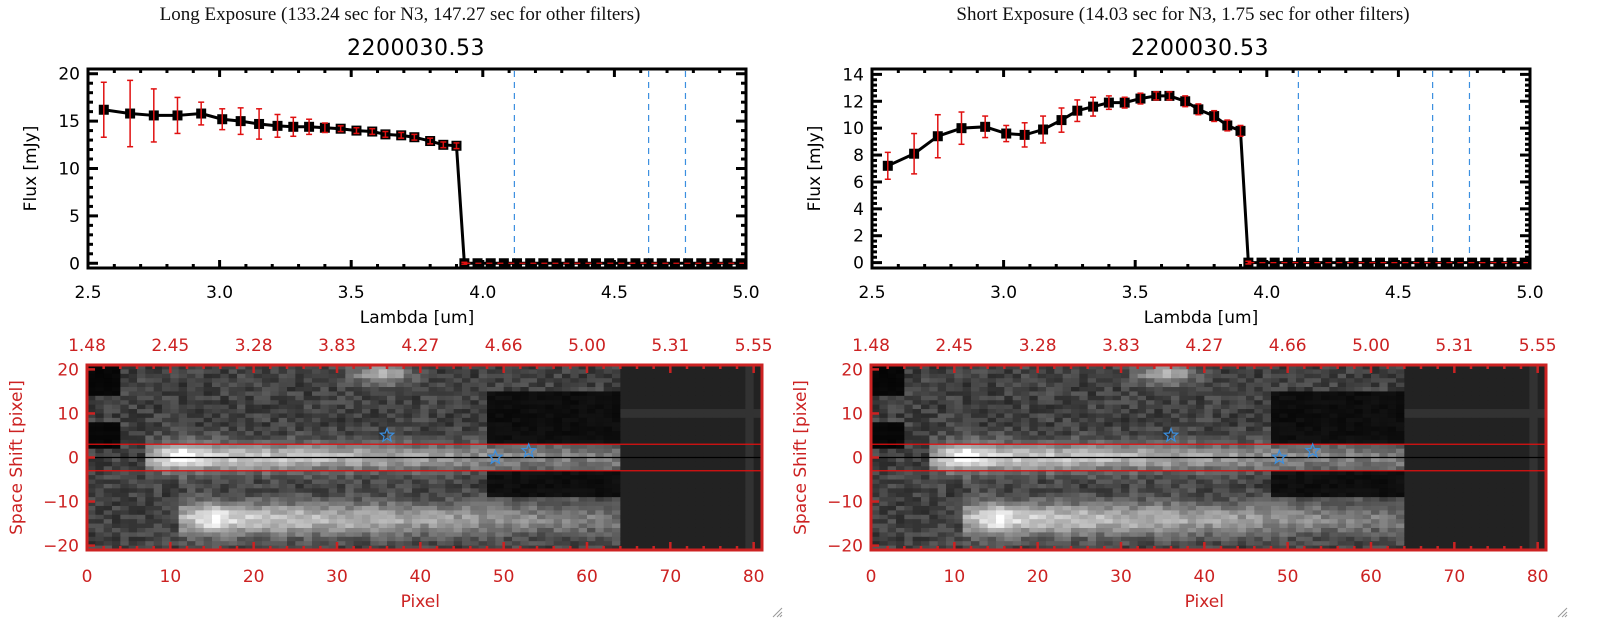  What do you see at coordinates (416, 48) in the screenshot?
I see `long-chart-title: 2200030.53` at bounding box center [416, 48].